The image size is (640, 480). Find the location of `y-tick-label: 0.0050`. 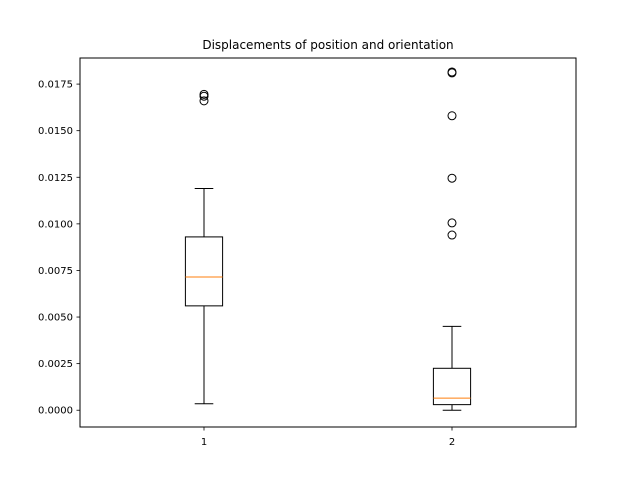

y-tick-label: 0.0050 is located at coordinates (55, 318).